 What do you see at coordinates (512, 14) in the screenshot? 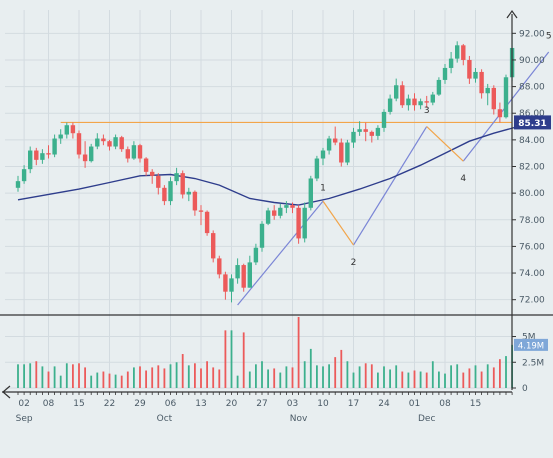
I see `axis-arrow-up` at bounding box center [512, 14].